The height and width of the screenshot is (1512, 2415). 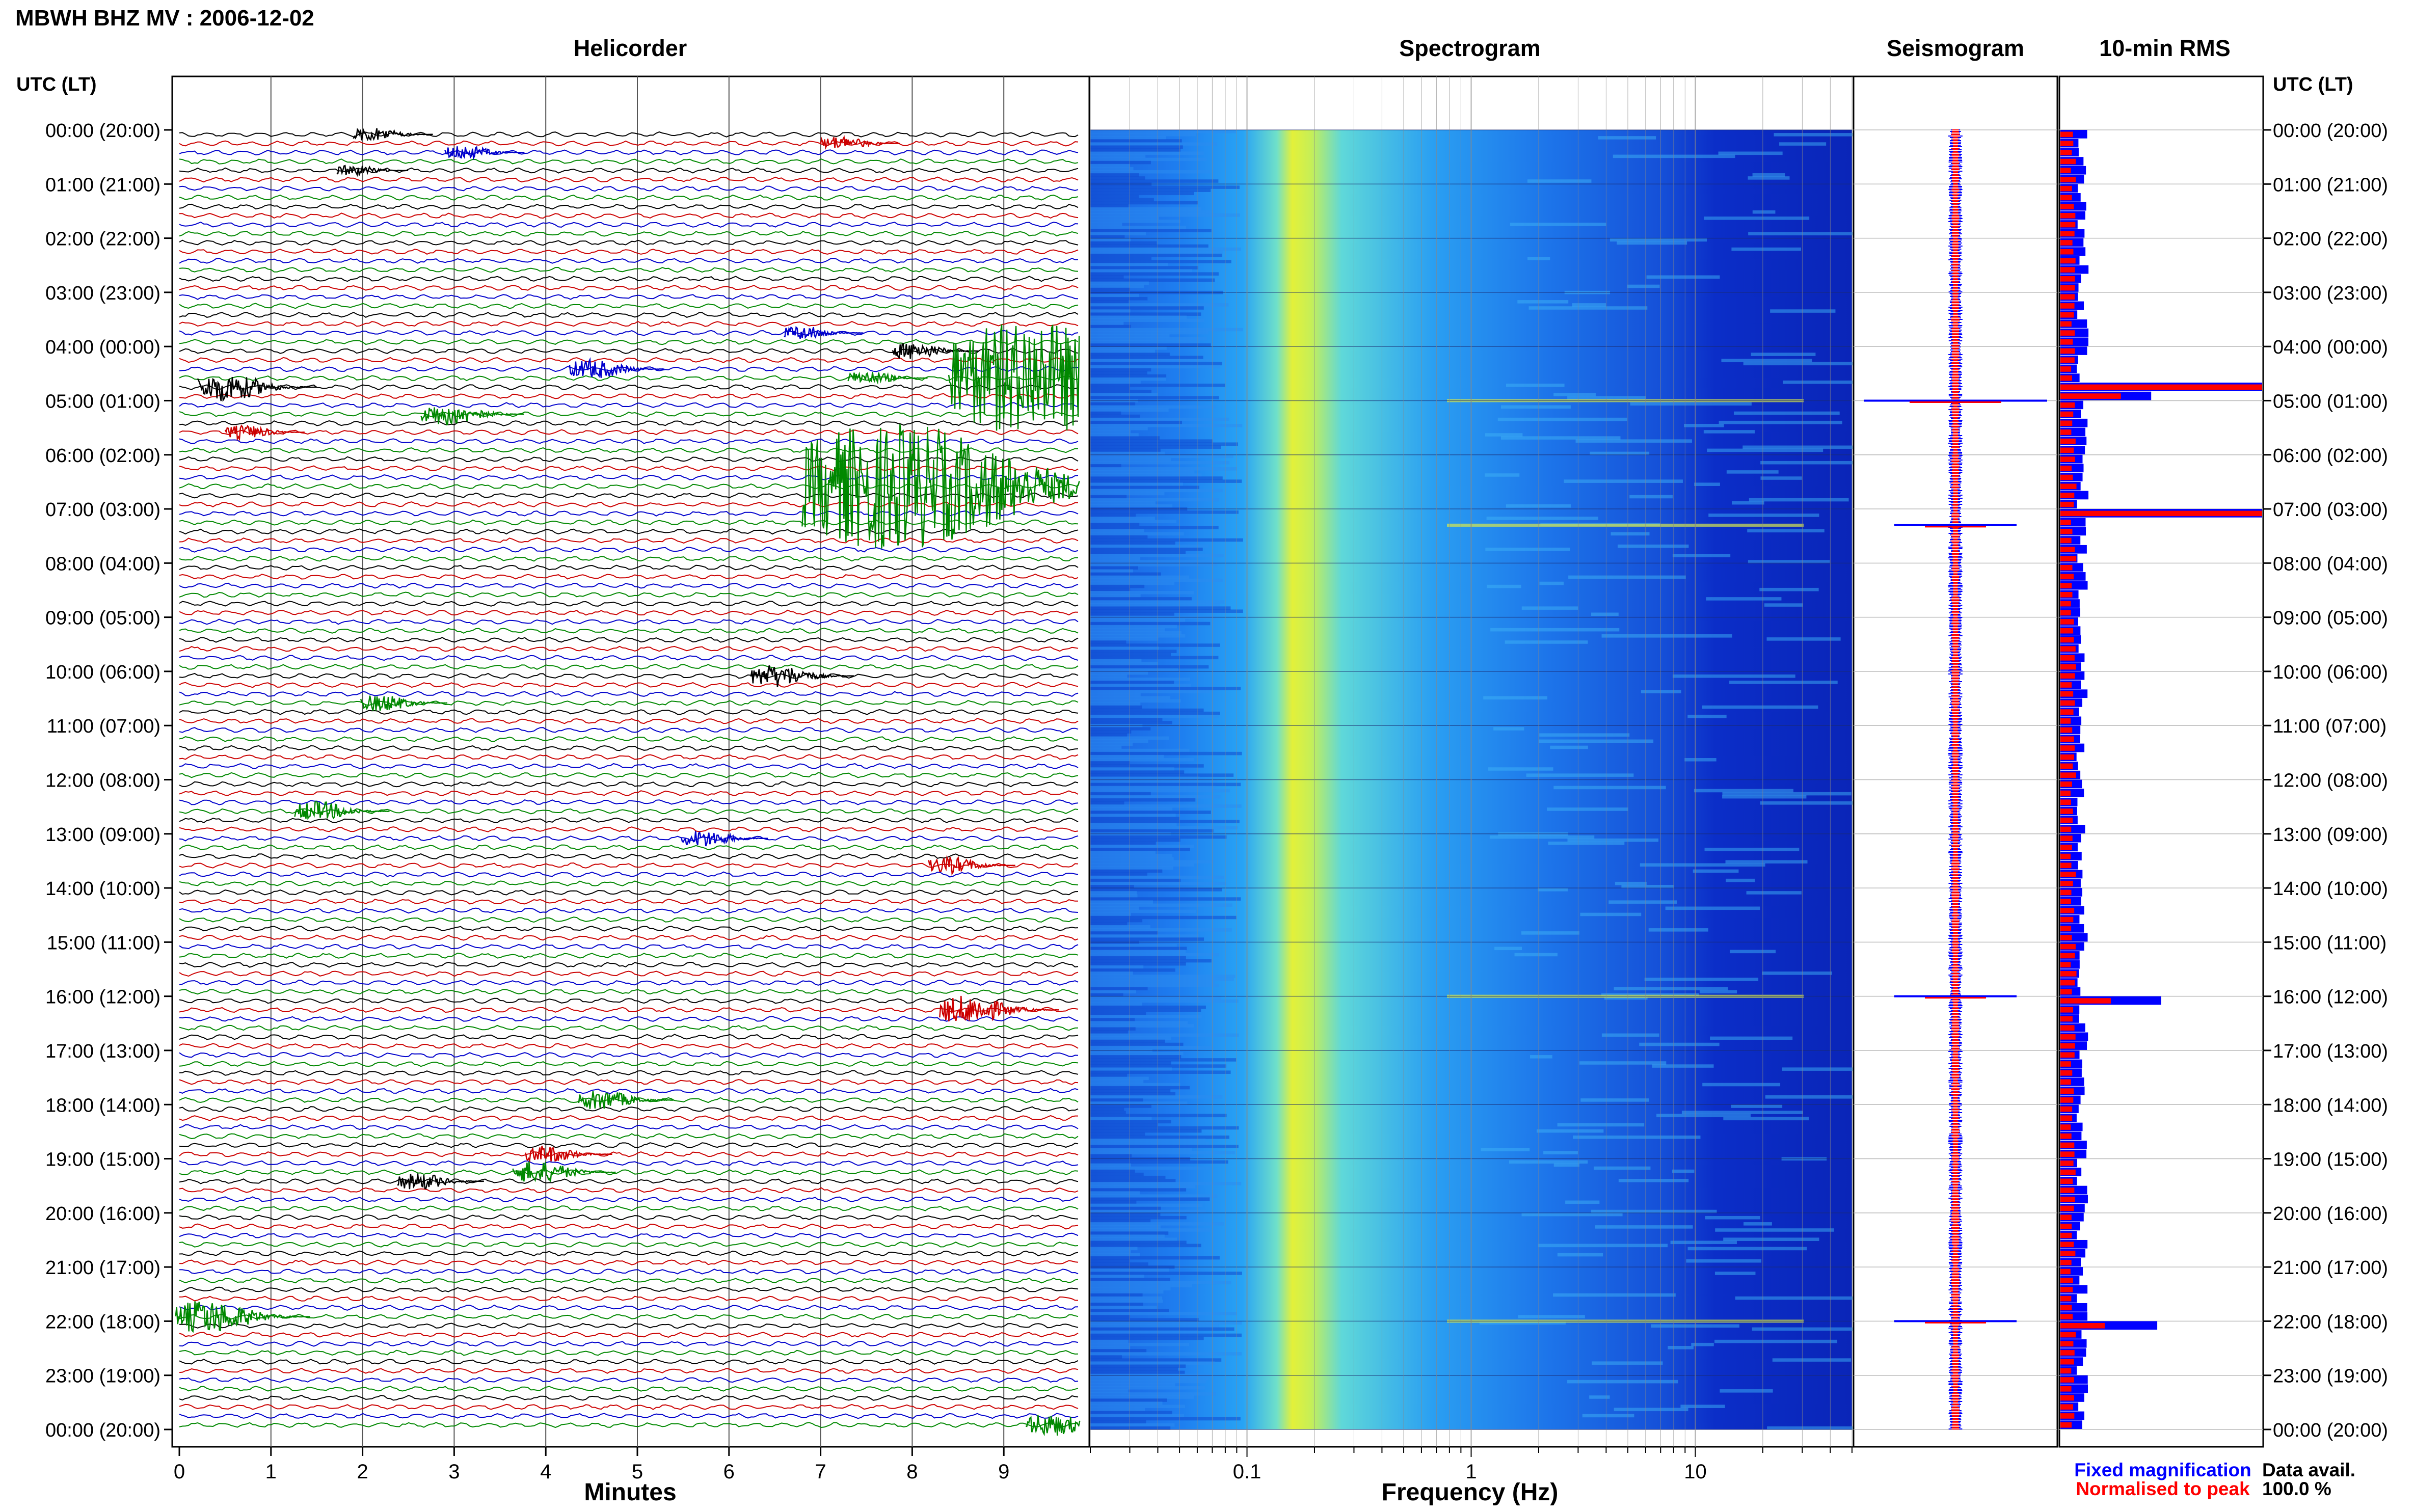 What do you see at coordinates (2330, 185) in the screenshot?
I see `hour-label-right: 01:00 (21:00)` at bounding box center [2330, 185].